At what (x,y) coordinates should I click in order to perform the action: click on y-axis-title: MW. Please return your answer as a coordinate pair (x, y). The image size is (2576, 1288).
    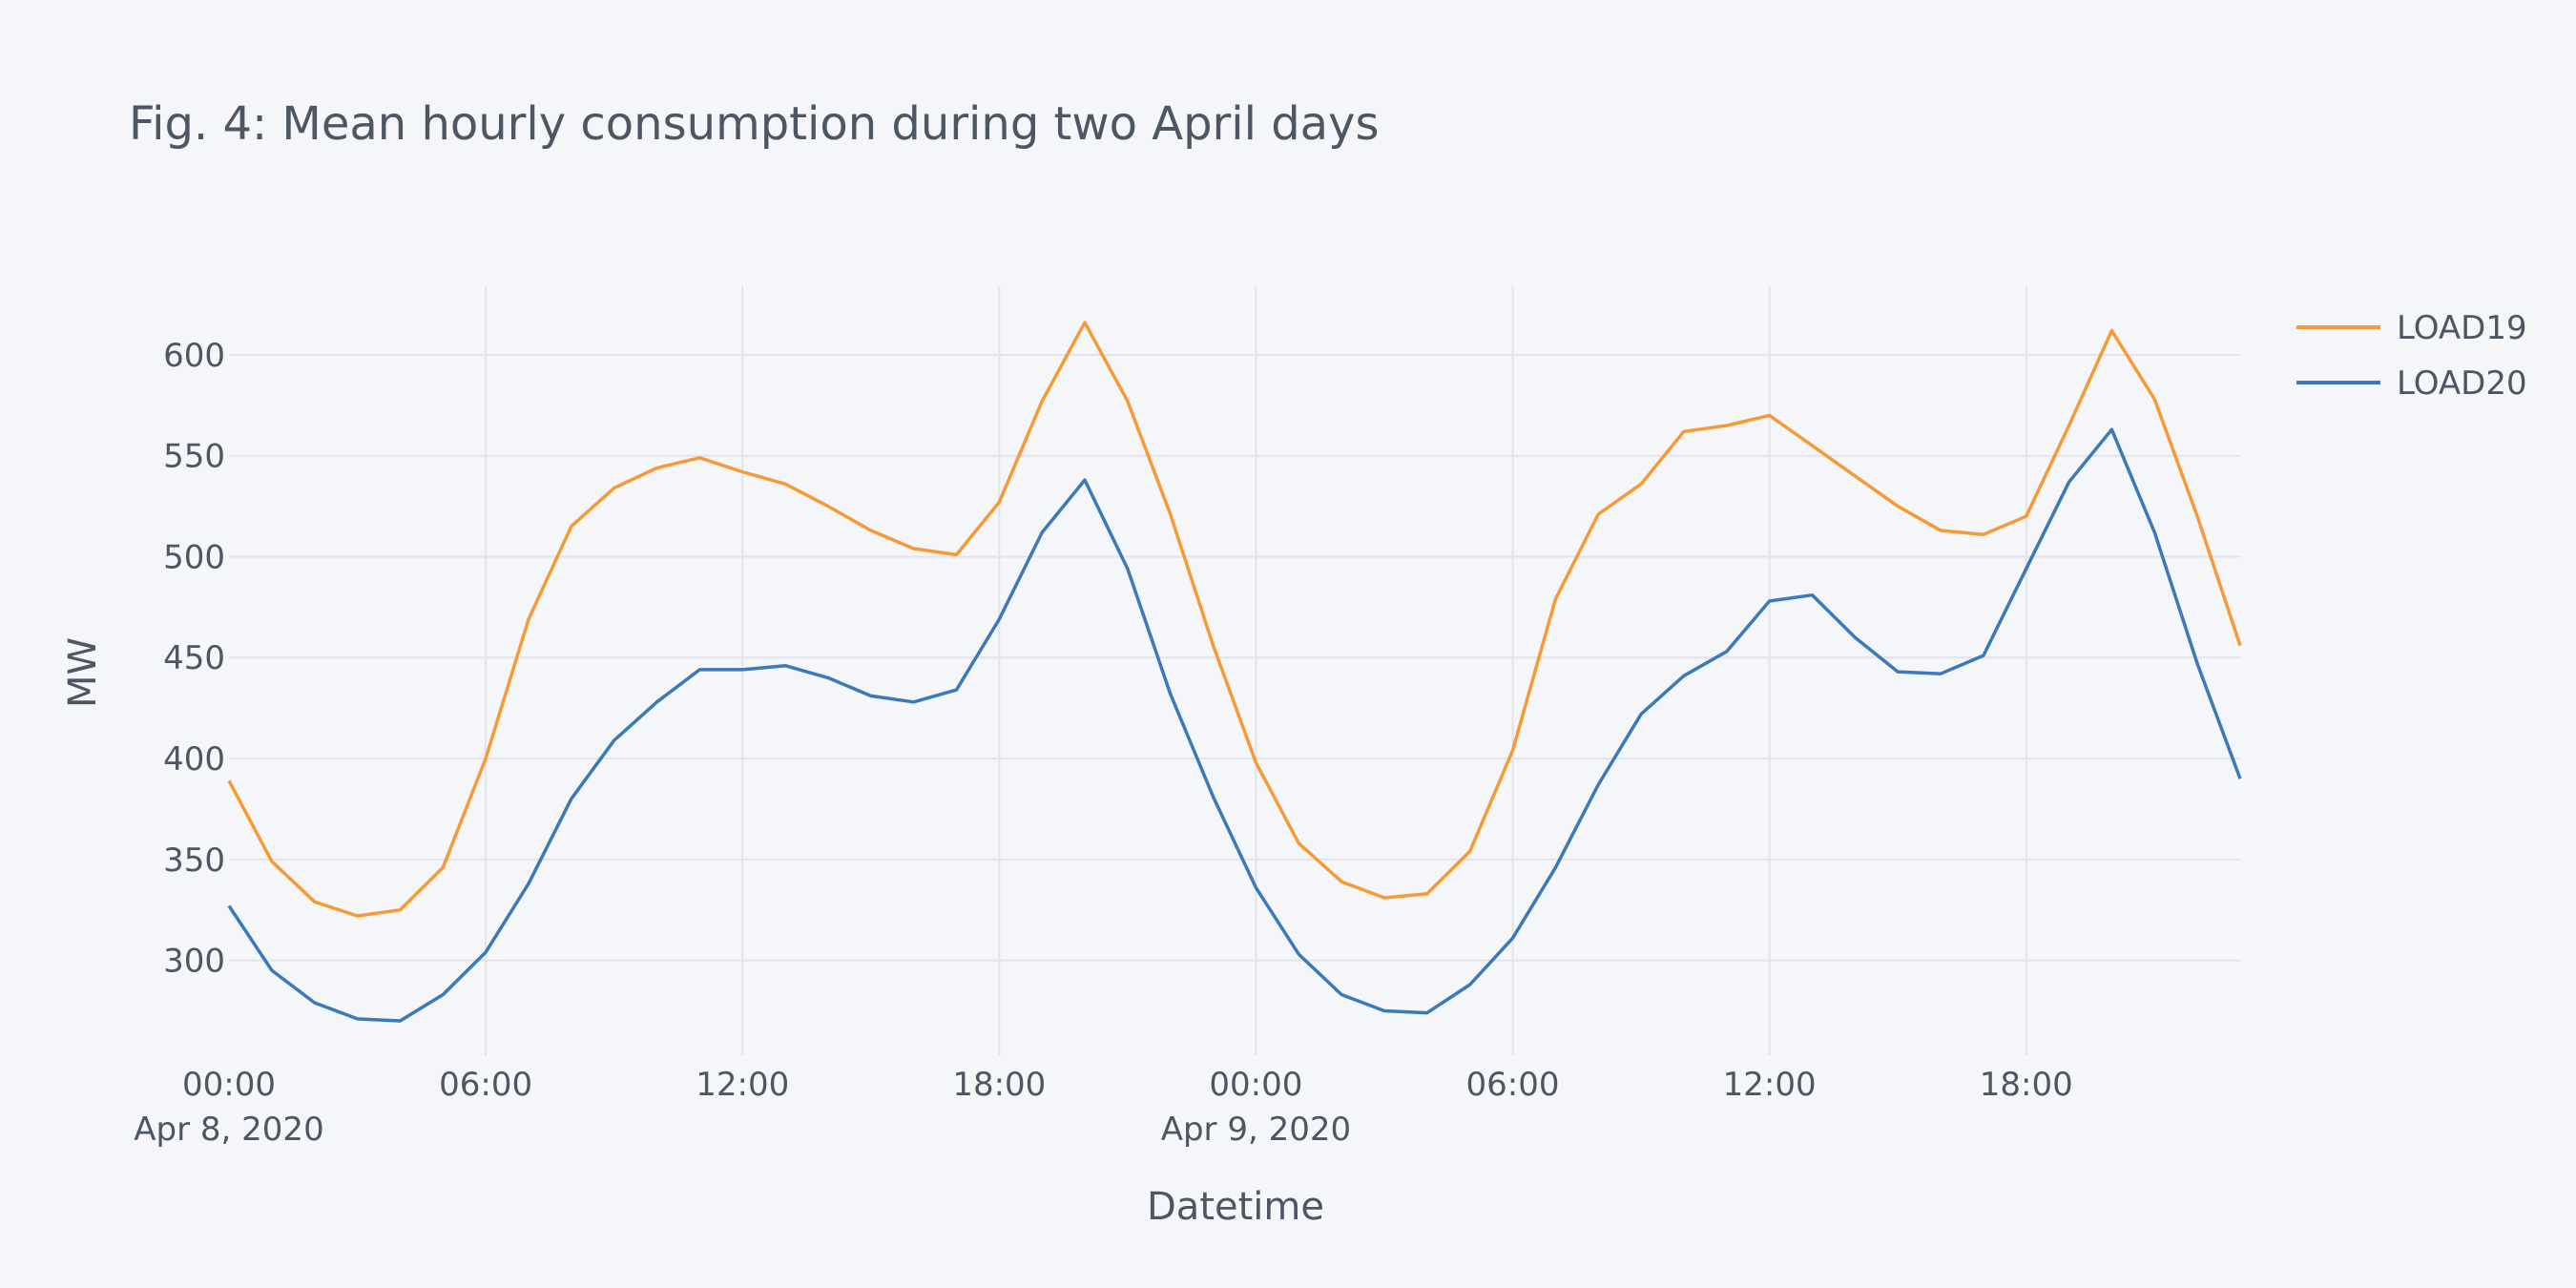
    Looking at the image, I should click on (83, 672).